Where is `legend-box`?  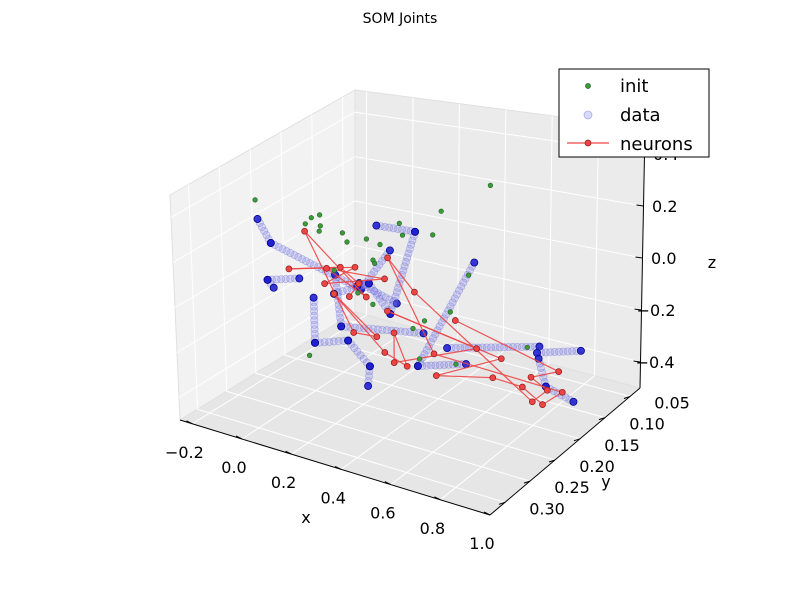 legend-box is located at coordinates (634, 113).